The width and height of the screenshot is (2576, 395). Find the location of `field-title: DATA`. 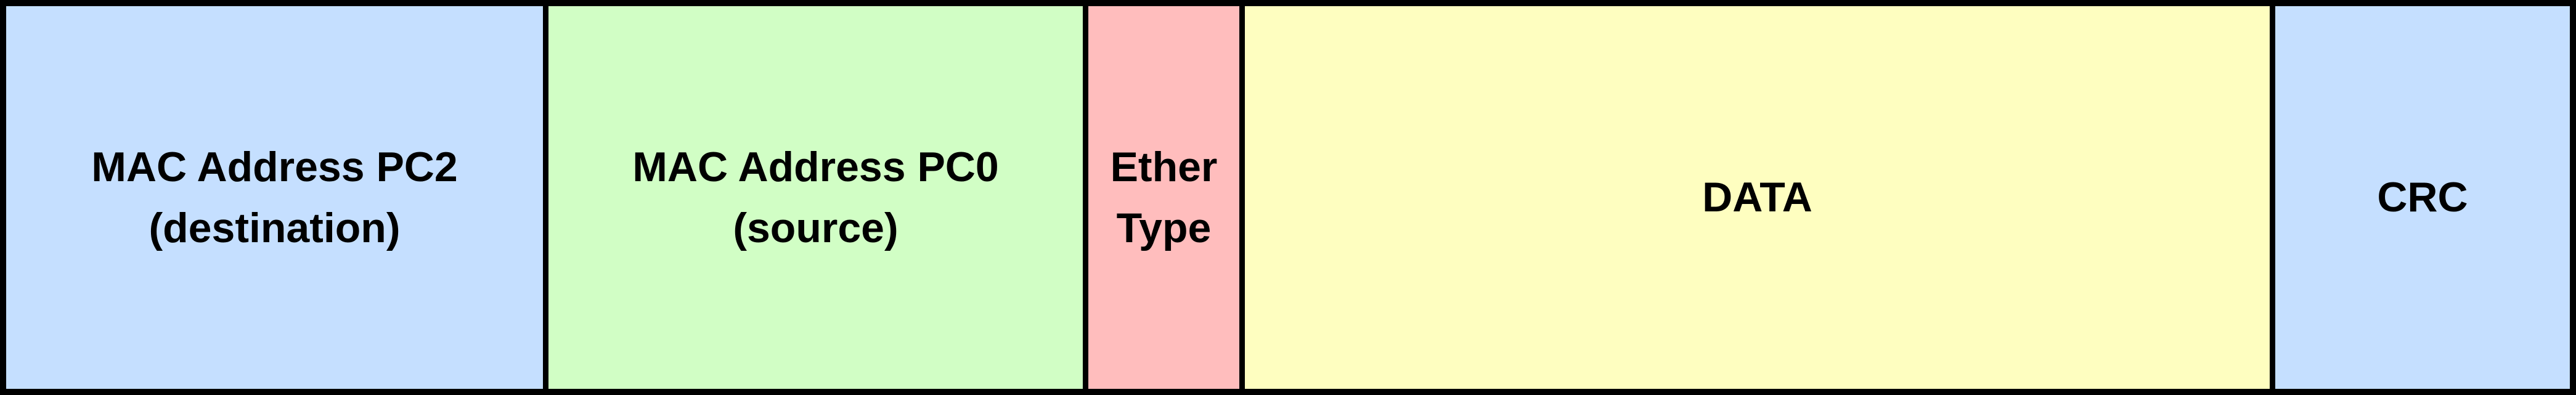

field-title: DATA is located at coordinates (1757, 197).